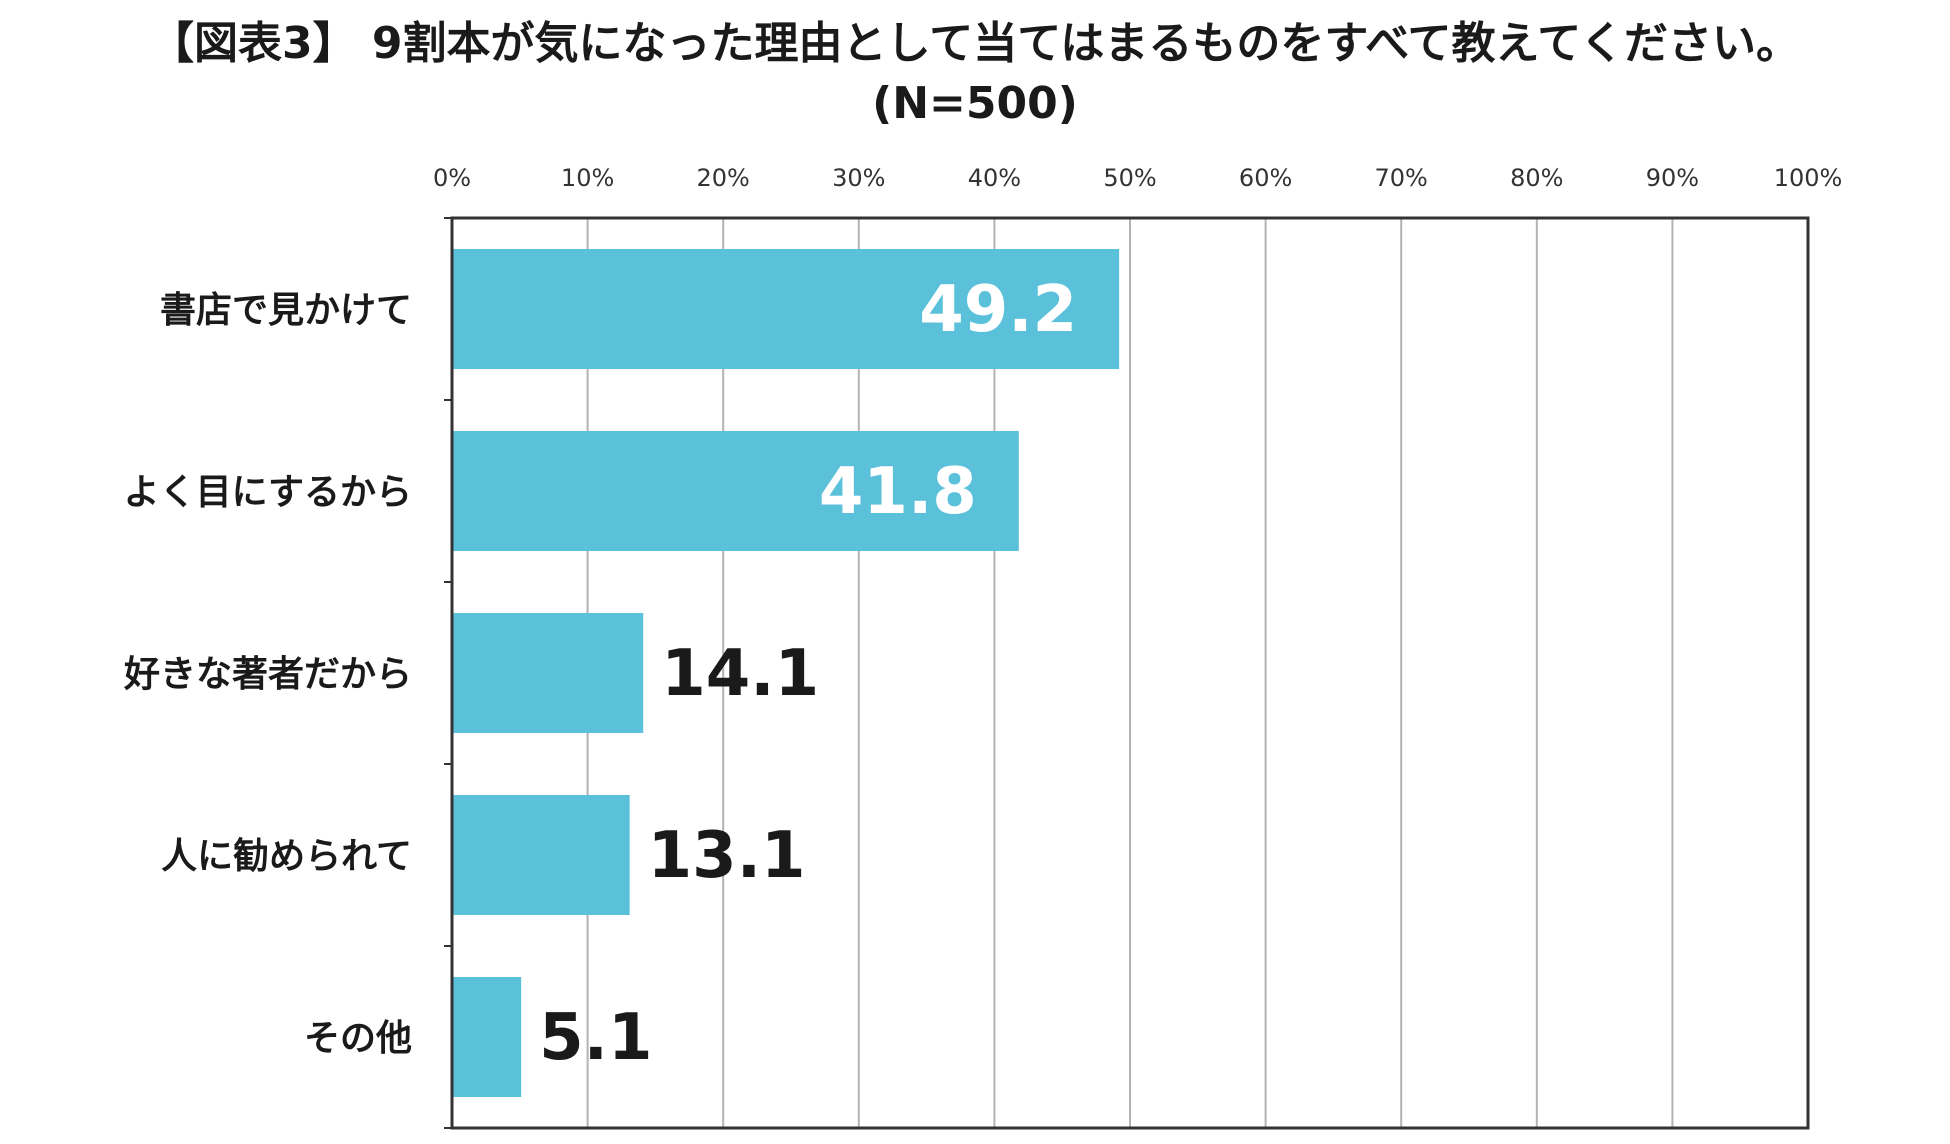 The width and height of the screenshot is (1950, 1144). Describe the element at coordinates (975, 43) in the screenshot. I see `chart-title: 【図表3】 9割本が気になった理由として当てはまるものをすべて教えてください。` at that location.